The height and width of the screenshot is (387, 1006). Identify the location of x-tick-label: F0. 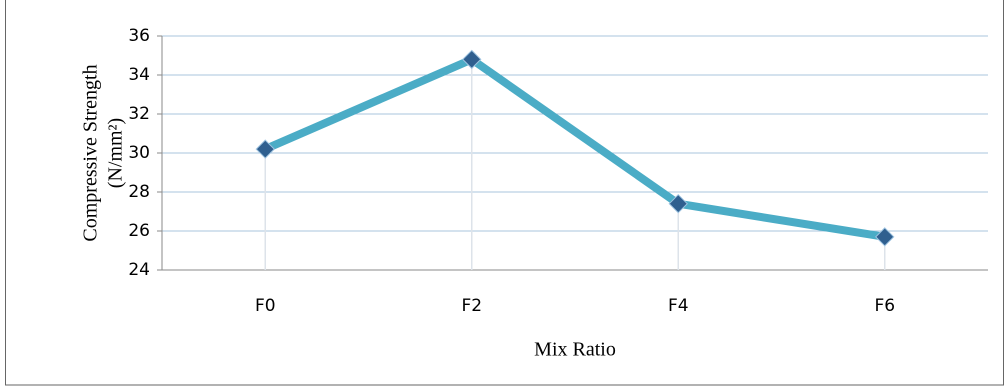
(265, 306).